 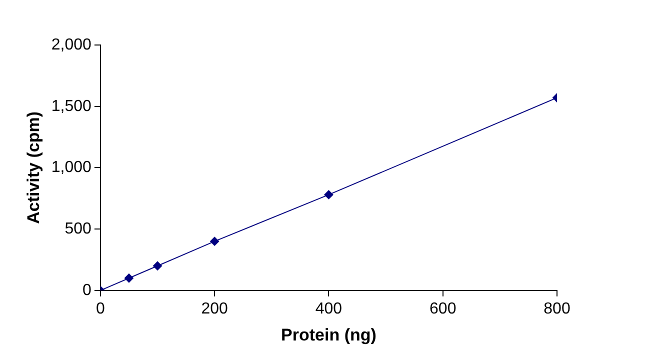 What do you see at coordinates (443, 309) in the screenshot?
I see `x-tick-label: 600` at bounding box center [443, 309].